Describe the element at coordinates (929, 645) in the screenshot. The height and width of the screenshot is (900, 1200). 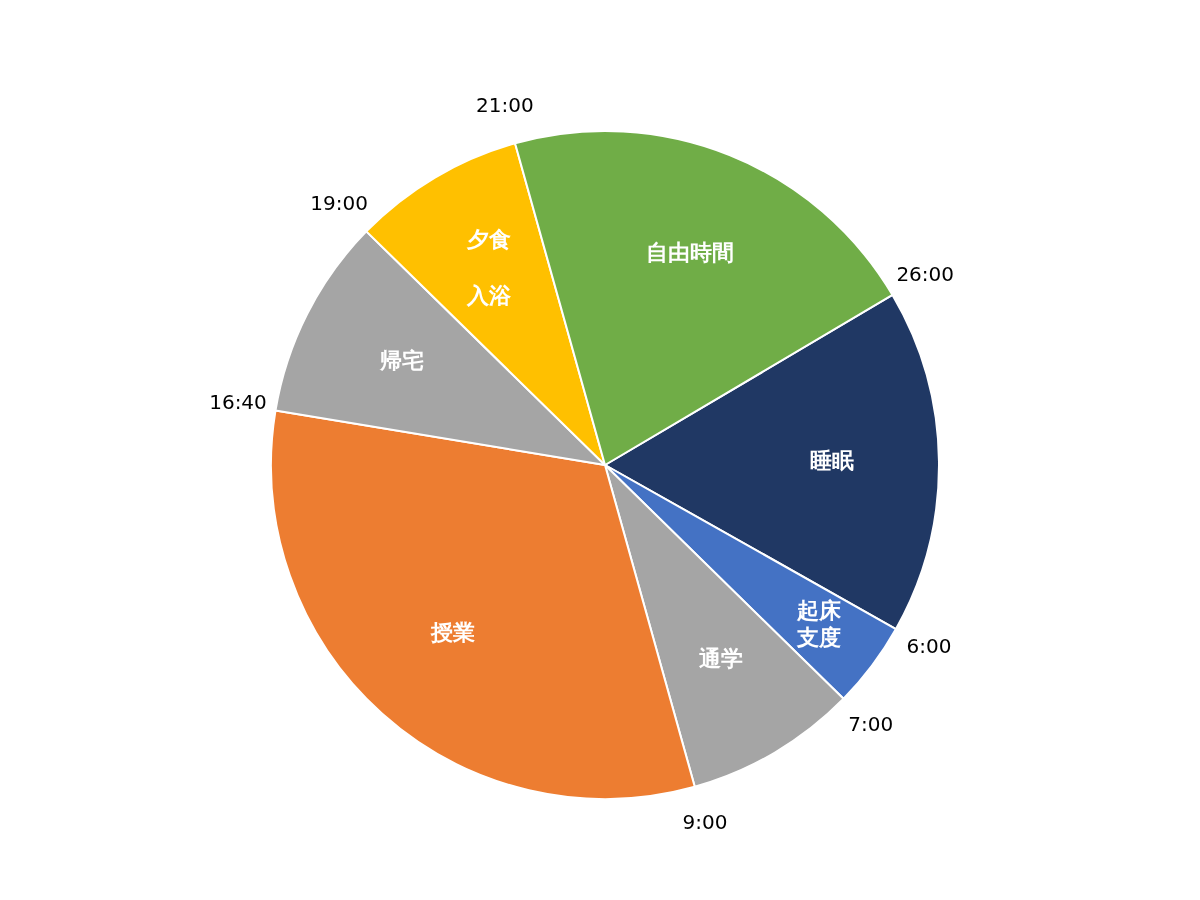
I see `text: 6:00` at that location.